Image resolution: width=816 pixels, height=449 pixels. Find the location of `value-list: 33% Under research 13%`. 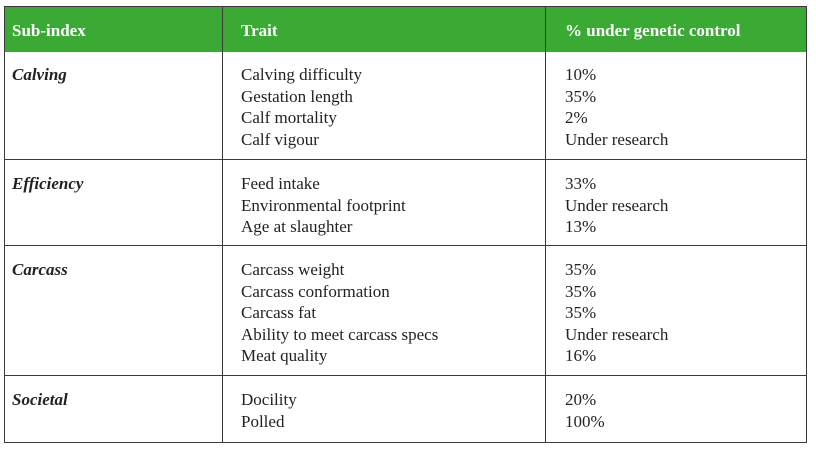

value-list: 33% Under research 13% is located at coordinates (616, 205).